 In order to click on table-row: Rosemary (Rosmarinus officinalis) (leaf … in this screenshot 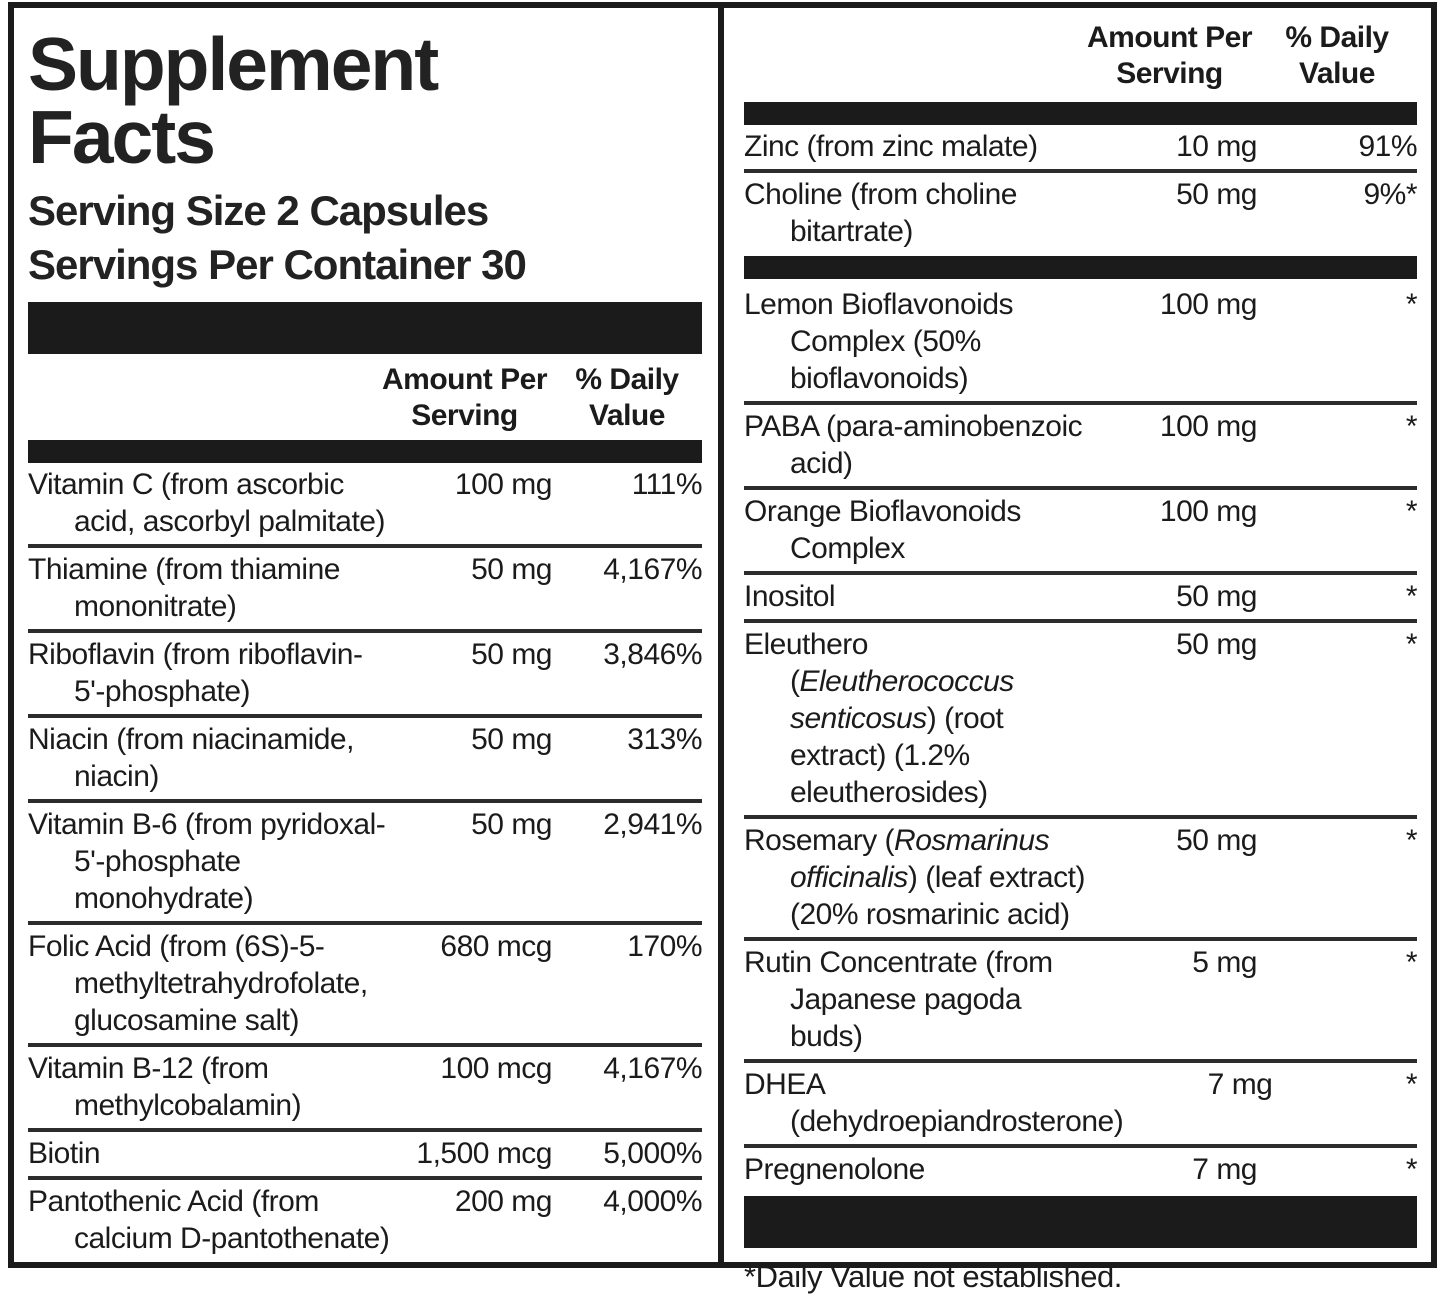, I will do `click(1081, 878)`.